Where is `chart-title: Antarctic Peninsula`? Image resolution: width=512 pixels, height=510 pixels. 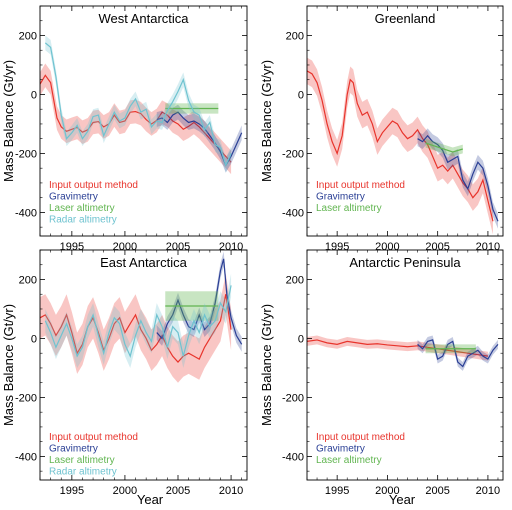 chart-title: Antarctic Peninsula is located at coordinates (405, 262).